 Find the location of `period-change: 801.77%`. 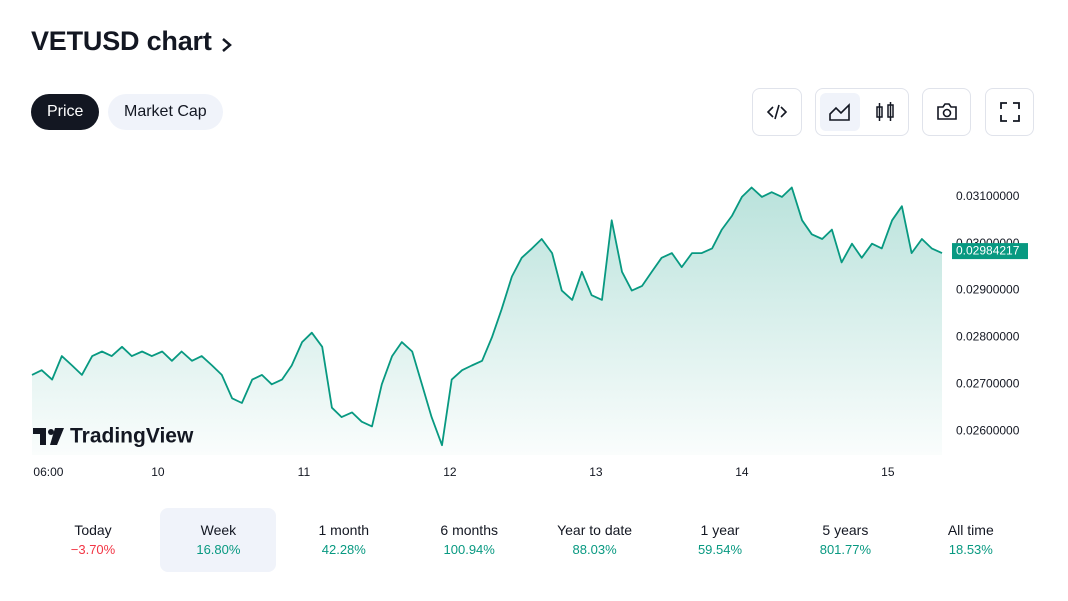

period-change: 801.77% is located at coordinates (845, 549).